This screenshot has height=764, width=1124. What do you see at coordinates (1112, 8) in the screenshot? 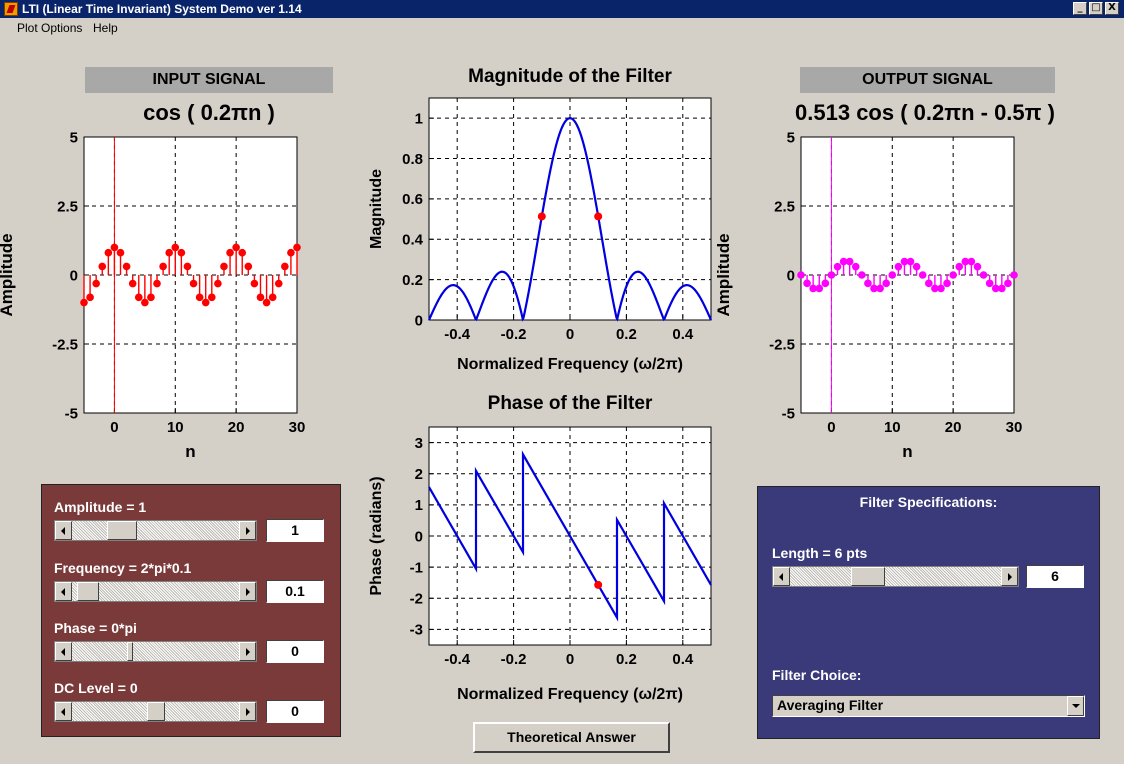
I see `close-button: X` at bounding box center [1112, 8].